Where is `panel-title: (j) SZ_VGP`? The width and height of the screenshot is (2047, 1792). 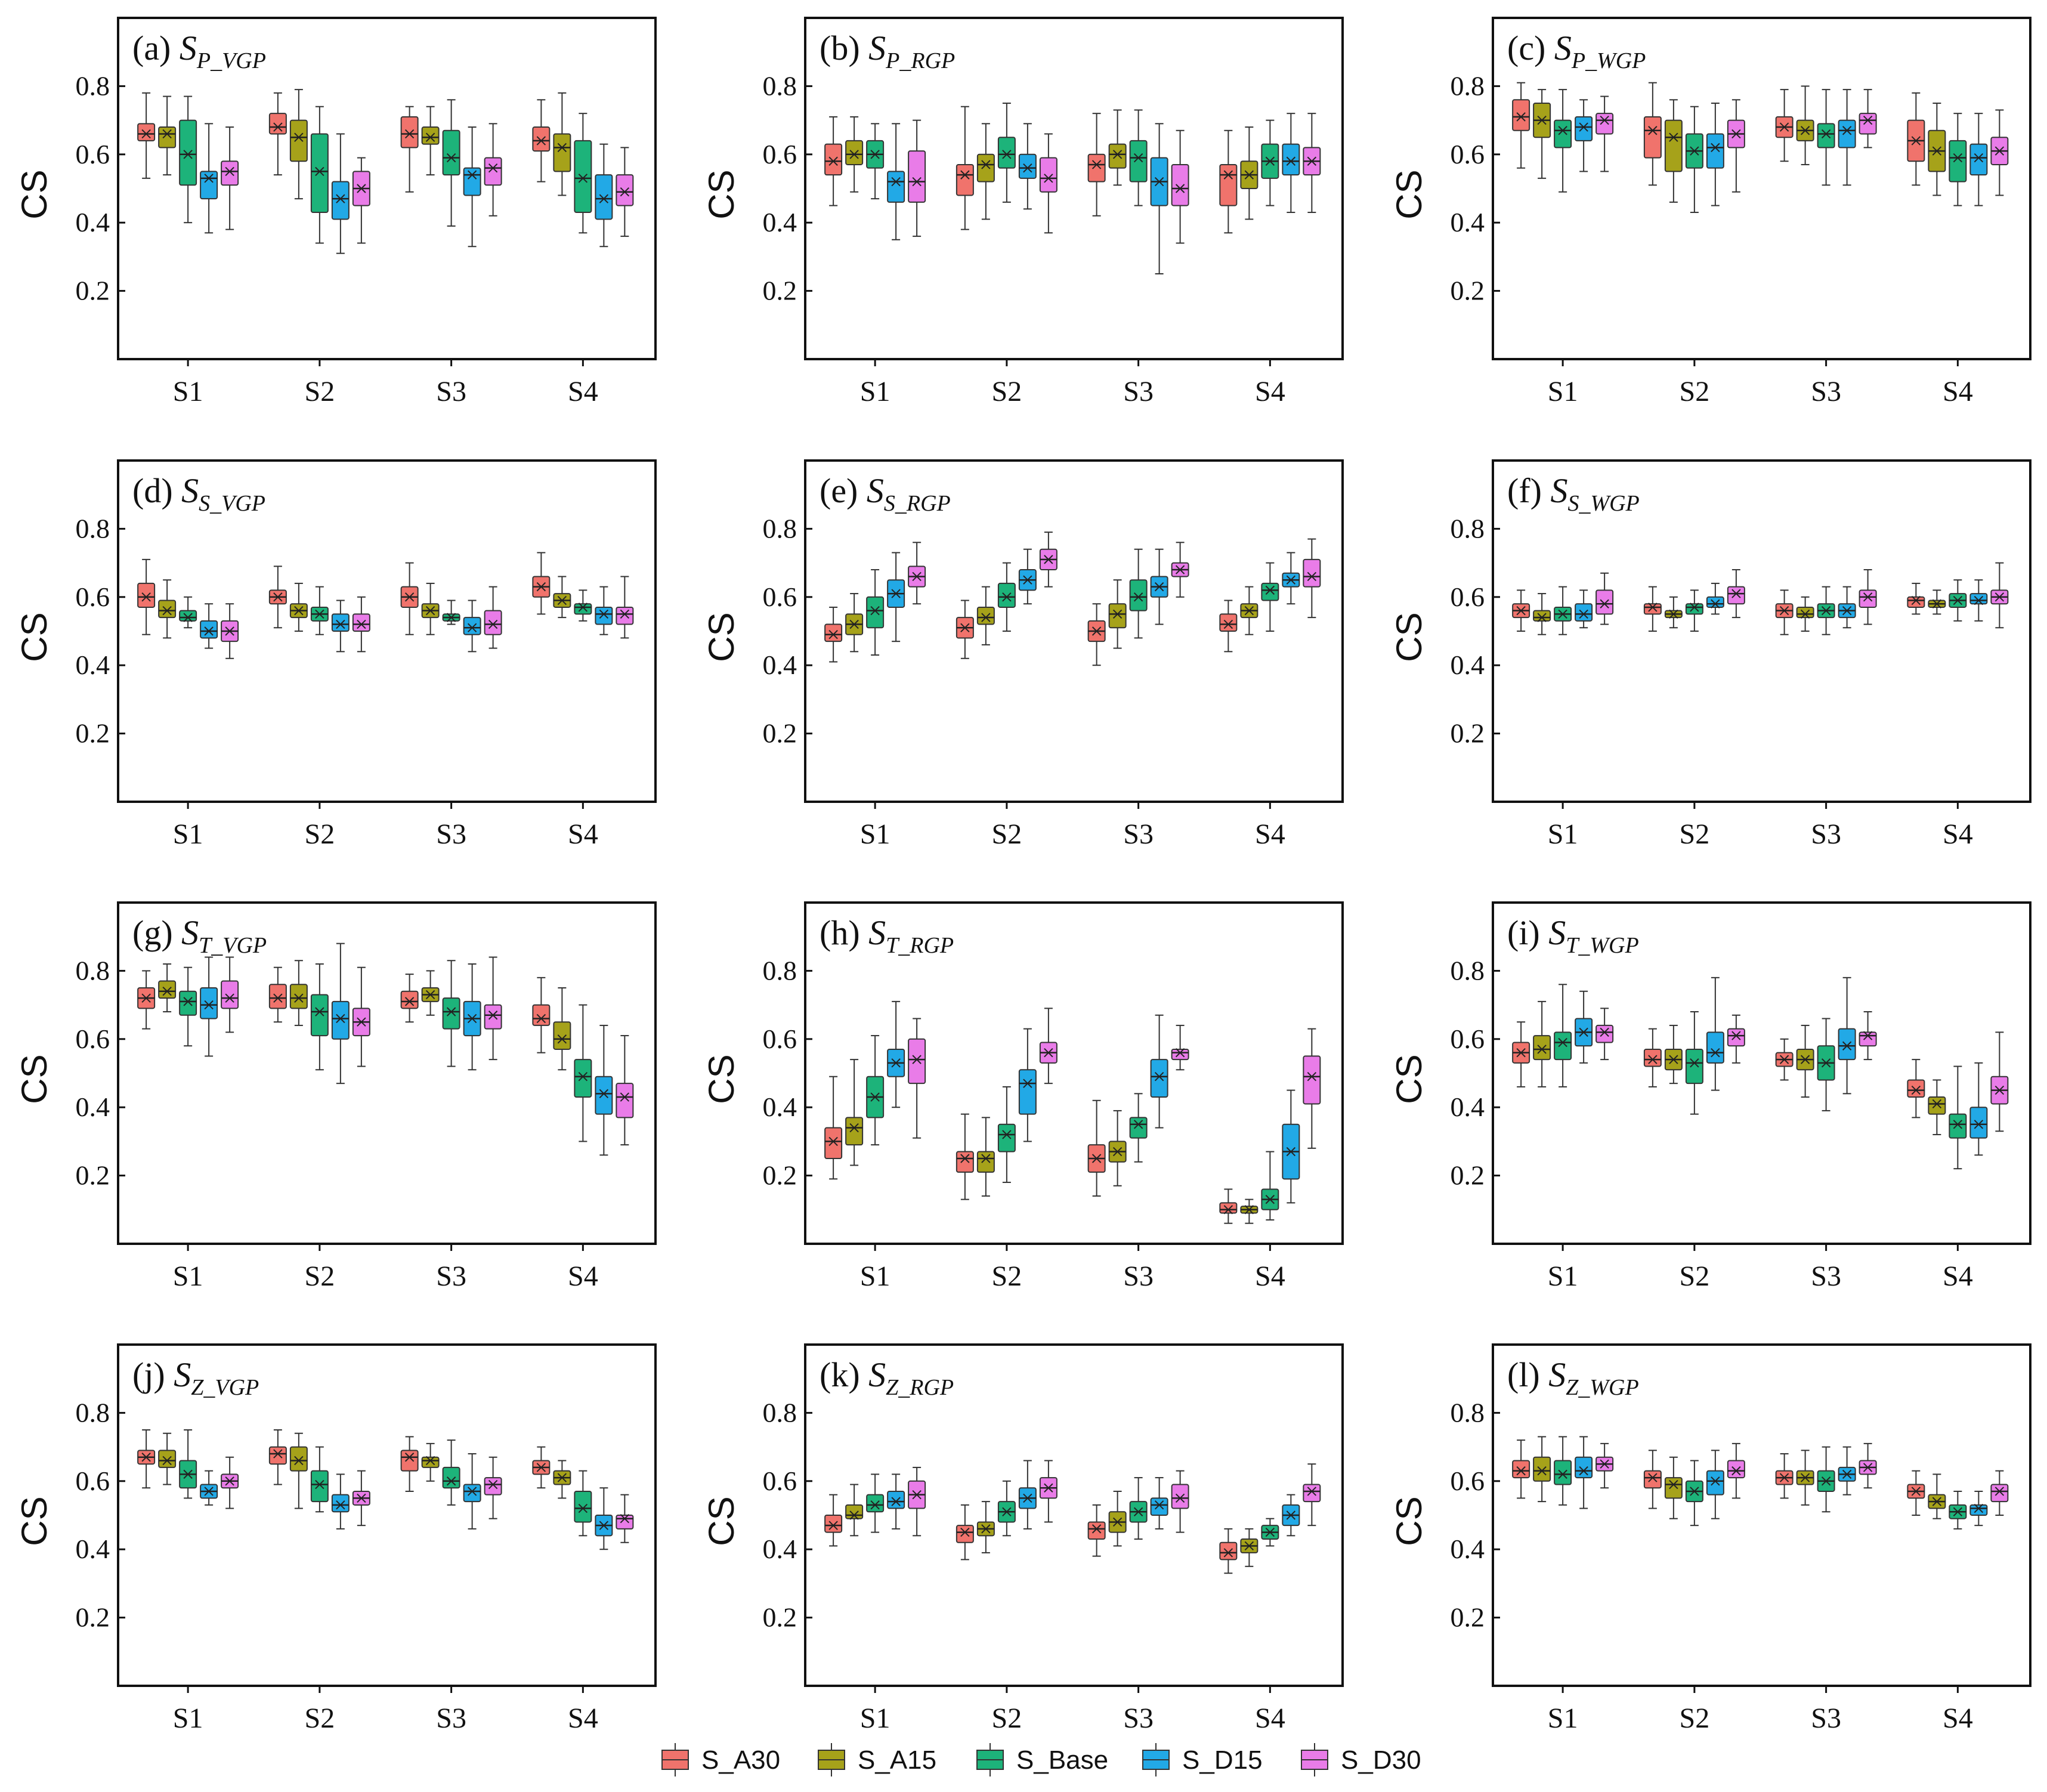 panel-title: (j) SZ_VGP is located at coordinates (196, 1378).